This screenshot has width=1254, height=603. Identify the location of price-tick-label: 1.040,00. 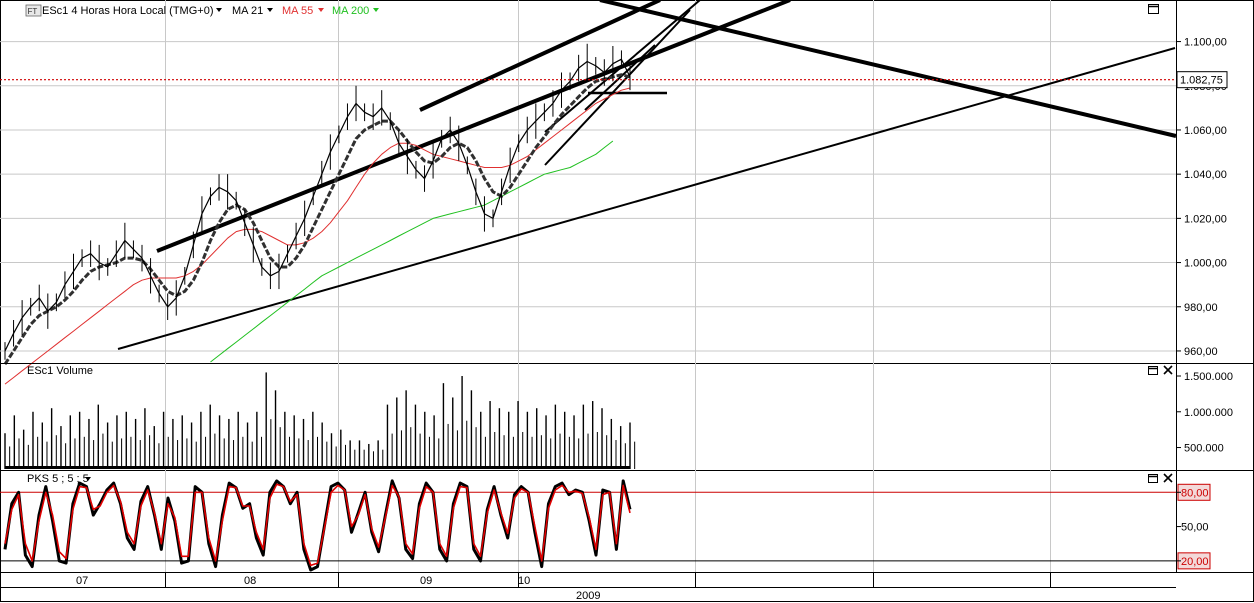
(1205, 175).